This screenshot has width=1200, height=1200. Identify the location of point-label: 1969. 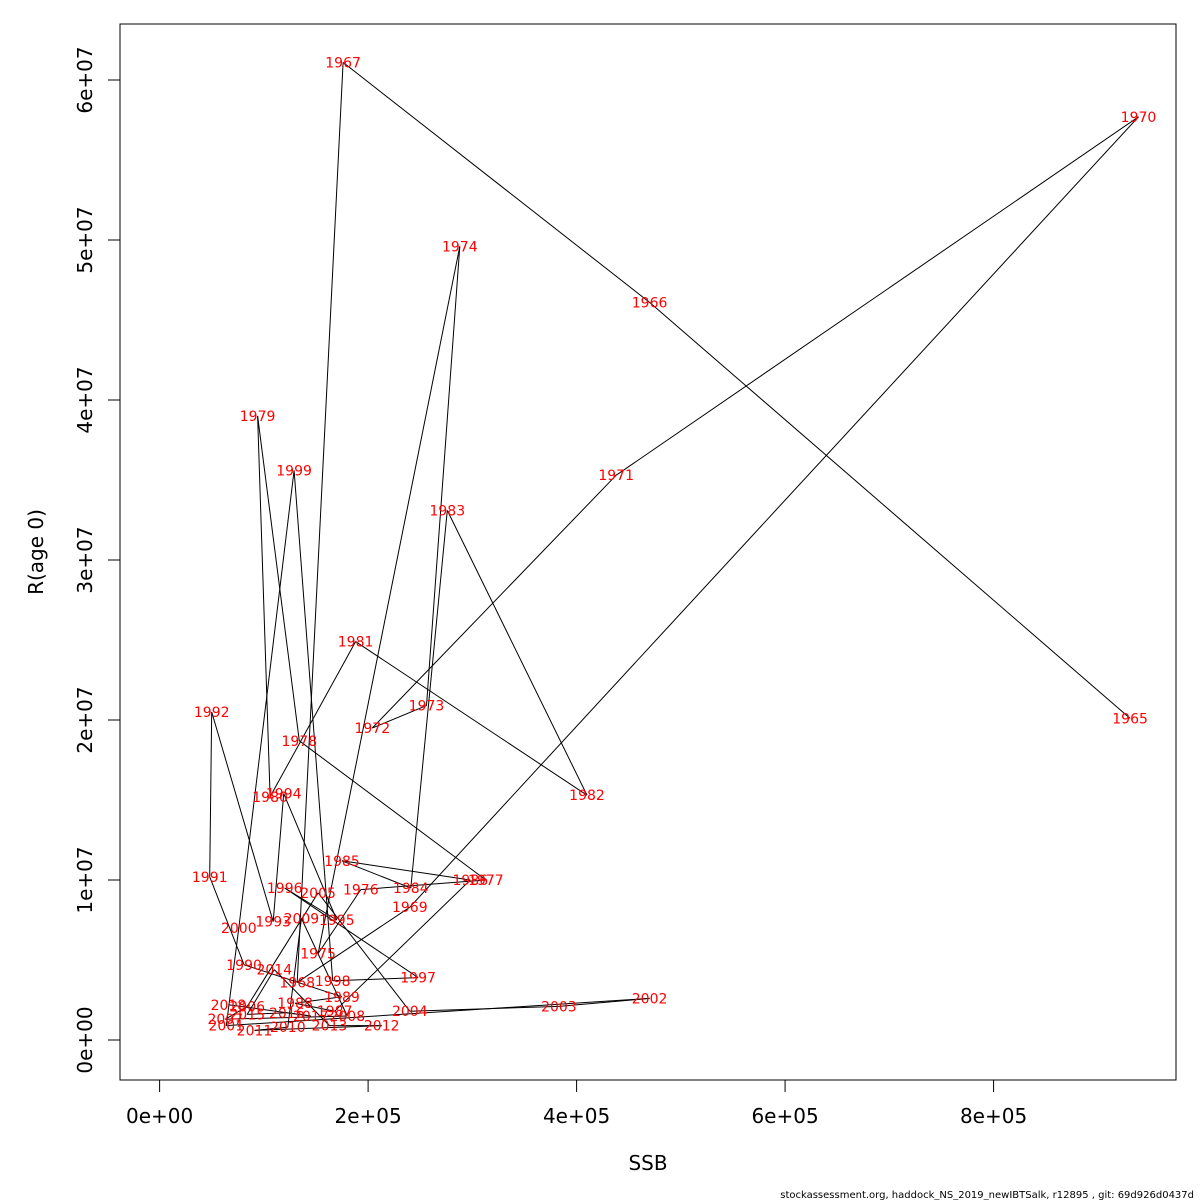
(410, 908).